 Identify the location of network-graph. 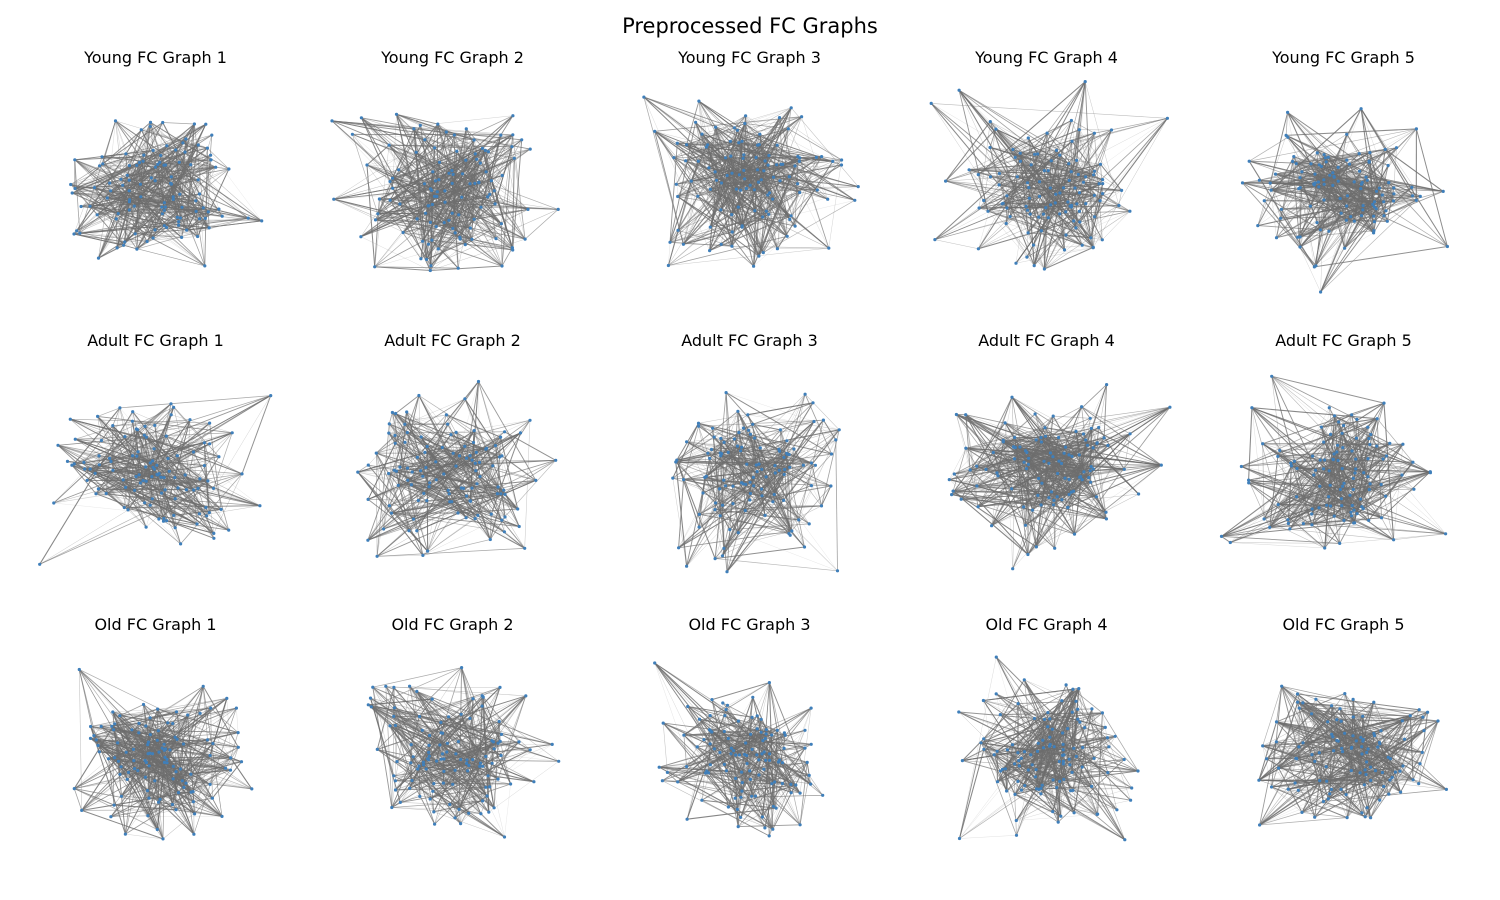
(1344, 200).